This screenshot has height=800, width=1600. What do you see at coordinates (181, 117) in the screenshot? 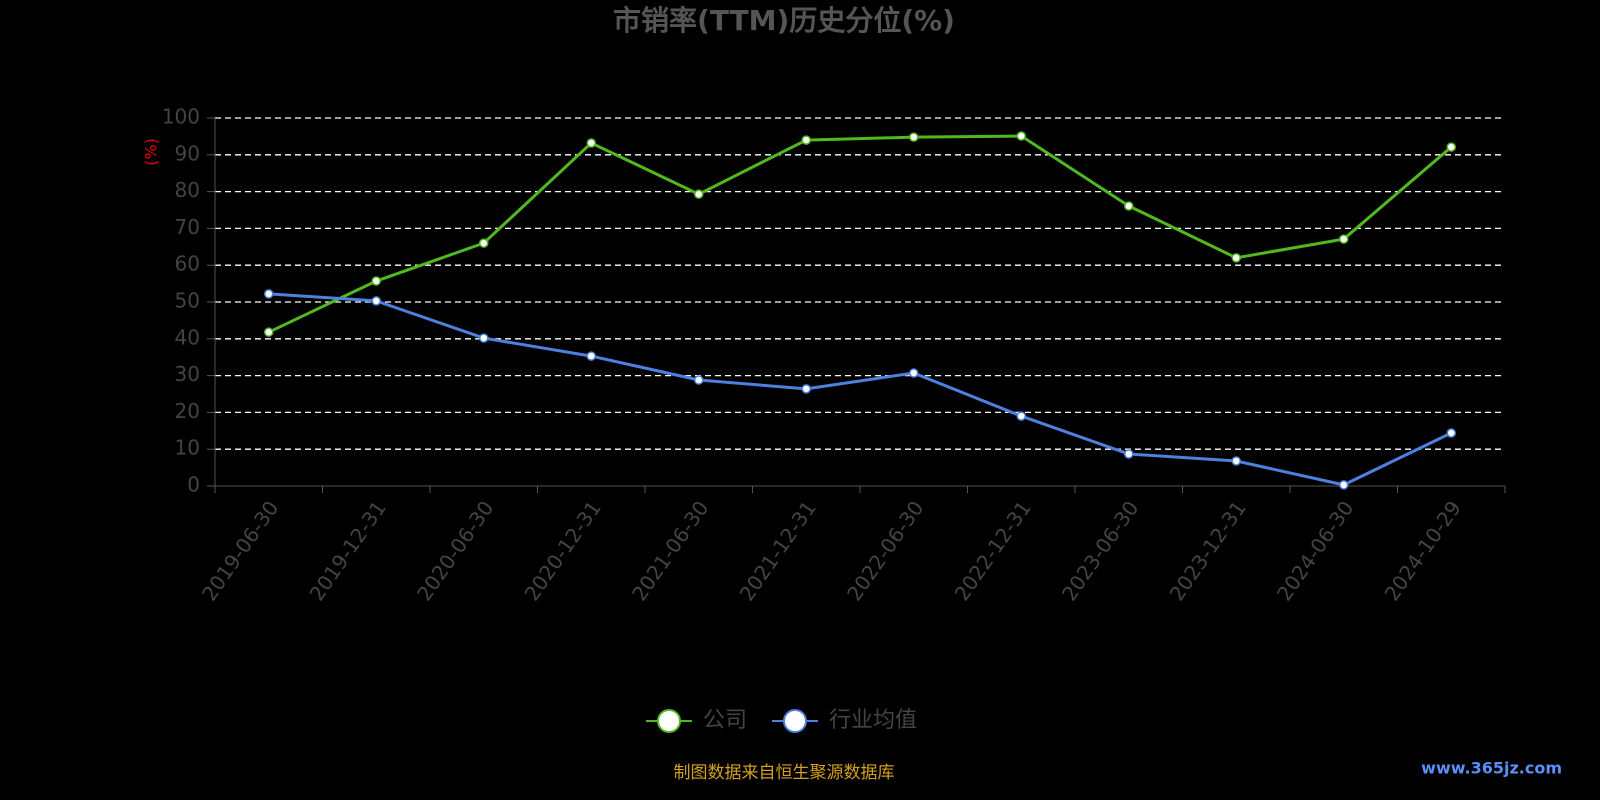
I see `y-tick-label: 100` at bounding box center [181, 117].